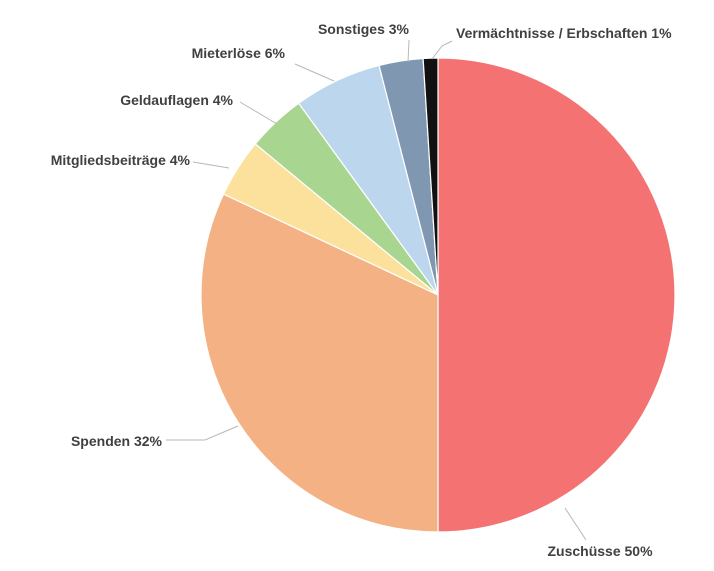 This screenshot has width=714, height=571. I want to click on slice-label-2: Mitgliedsbeiträge 4%, so click(121, 160).